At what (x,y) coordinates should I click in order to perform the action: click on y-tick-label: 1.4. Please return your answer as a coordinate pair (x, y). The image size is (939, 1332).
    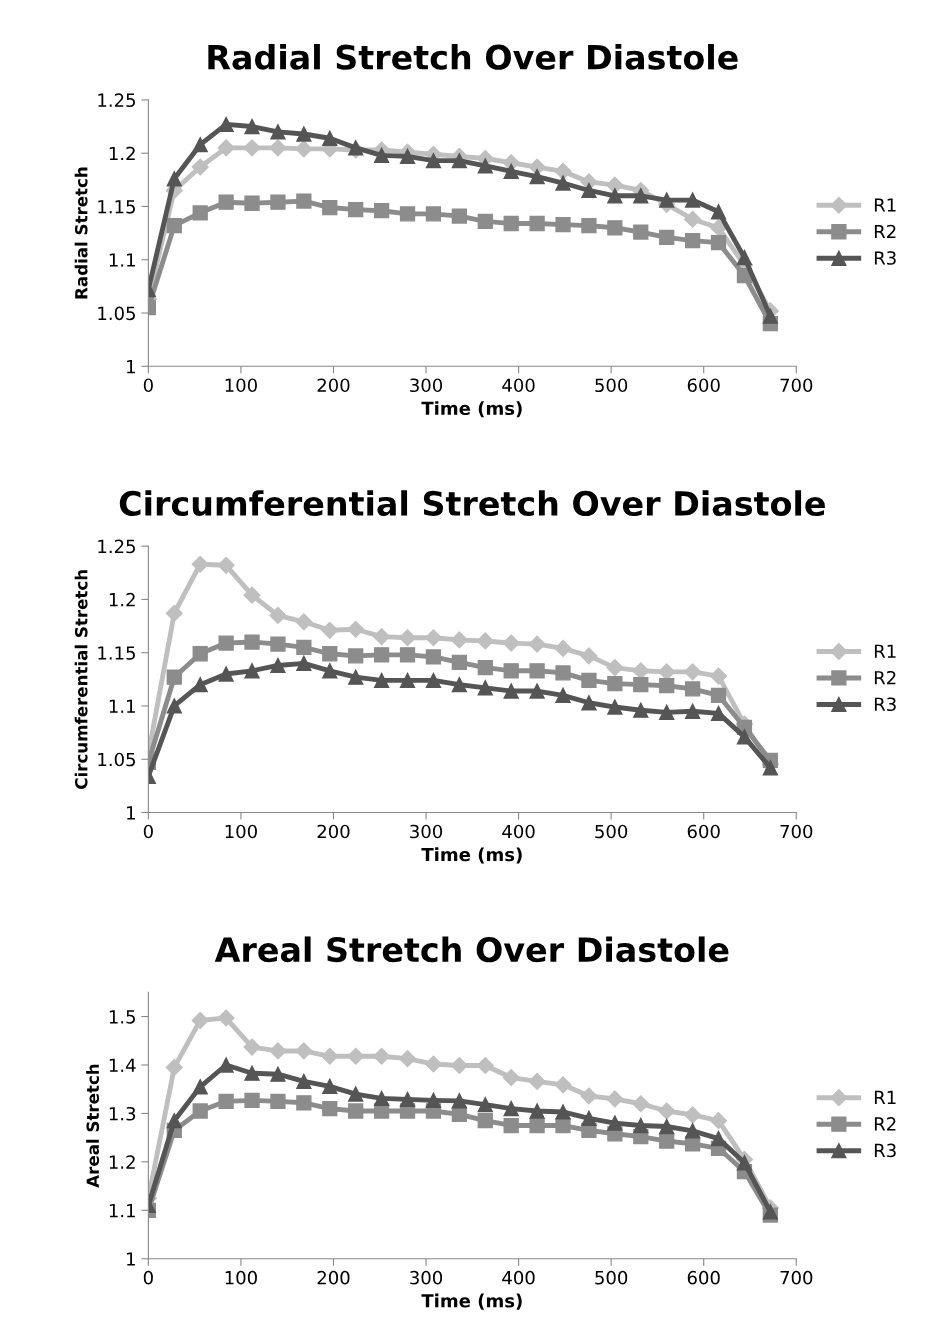
    Looking at the image, I should click on (122, 1065).